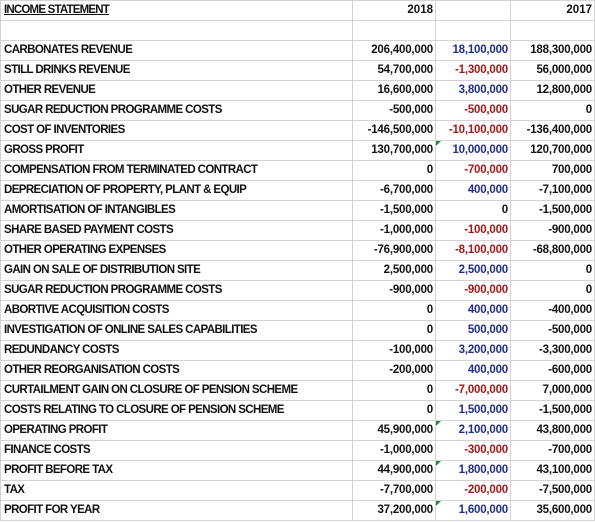  What do you see at coordinates (176, 430) in the screenshot?
I see `row-label-cell: OPERATING PROFIT` at bounding box center [176, 430].